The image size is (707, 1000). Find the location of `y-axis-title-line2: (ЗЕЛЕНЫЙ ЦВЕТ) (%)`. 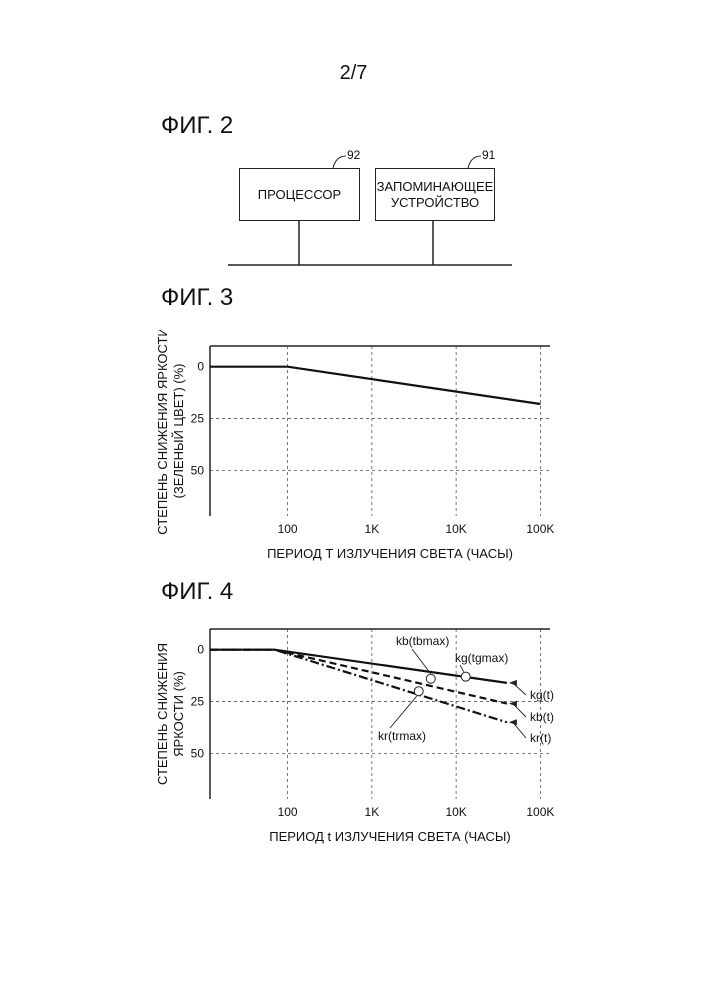

y-axis-title-line2: (ЗЕЛЕНЫЙ ЦВЕТ) (%) is located at coordinates (178, 431).